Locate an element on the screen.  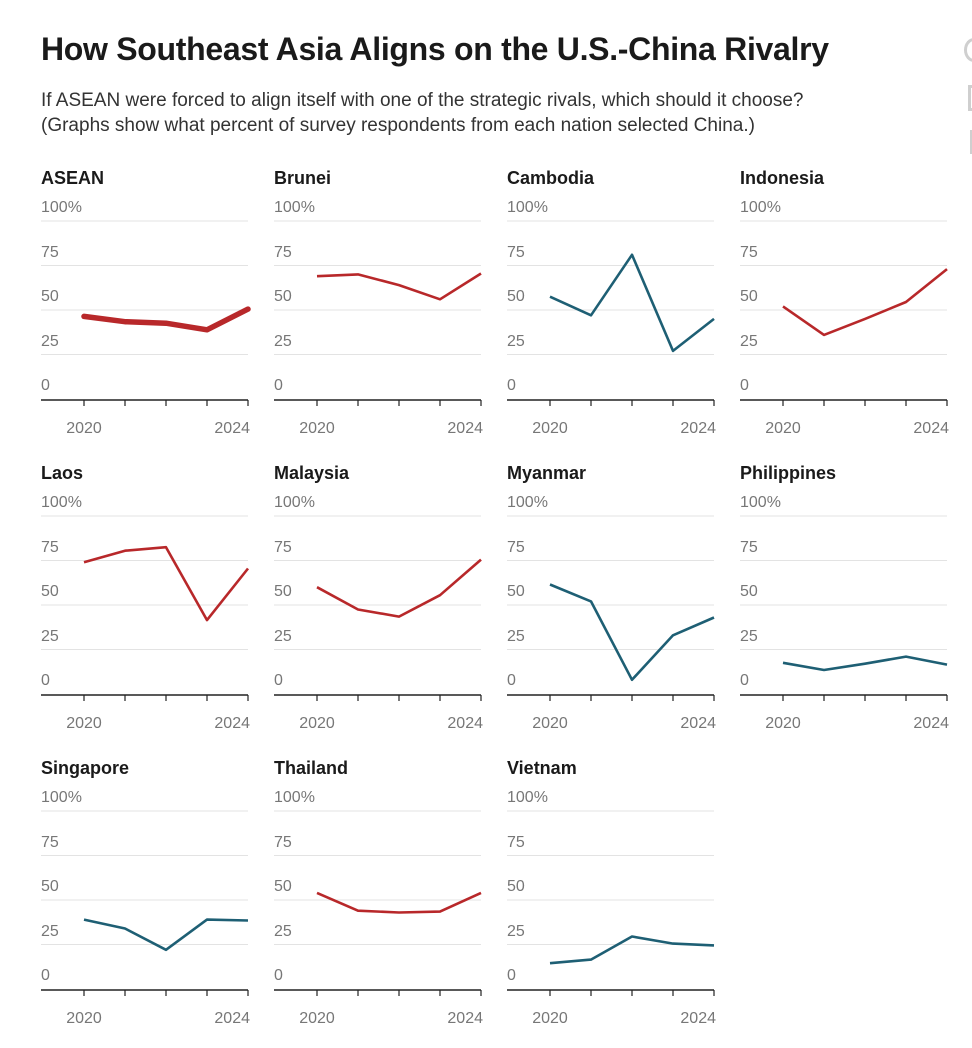
x-tick-label: 2020 is located at coordinates (84, 428).